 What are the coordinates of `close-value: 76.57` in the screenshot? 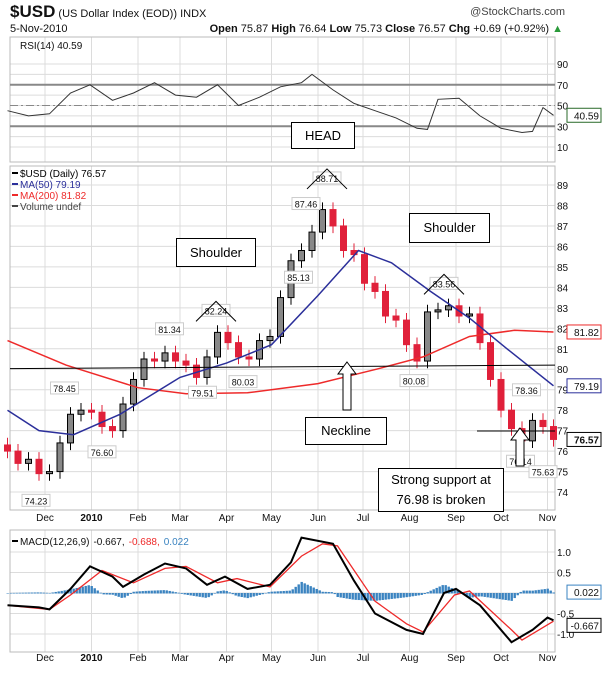 It's located at (432, 29).